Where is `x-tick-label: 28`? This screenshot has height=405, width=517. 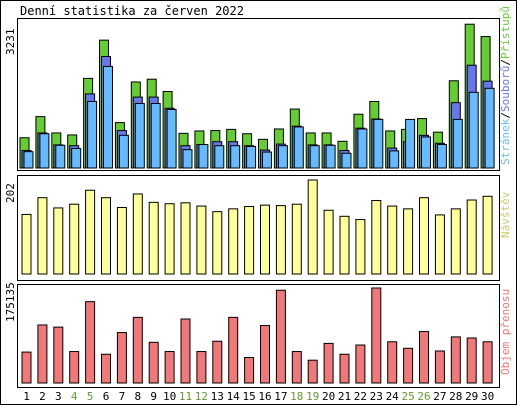 x-tick-label: 28 is located at coordinates (455, 396).